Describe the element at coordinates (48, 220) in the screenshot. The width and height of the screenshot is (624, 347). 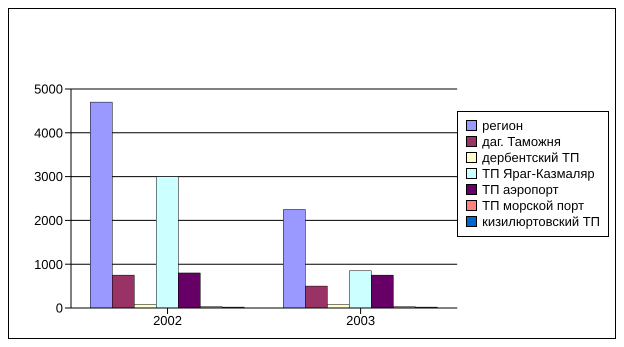
I see `y-tick-label: 2000` at that location.